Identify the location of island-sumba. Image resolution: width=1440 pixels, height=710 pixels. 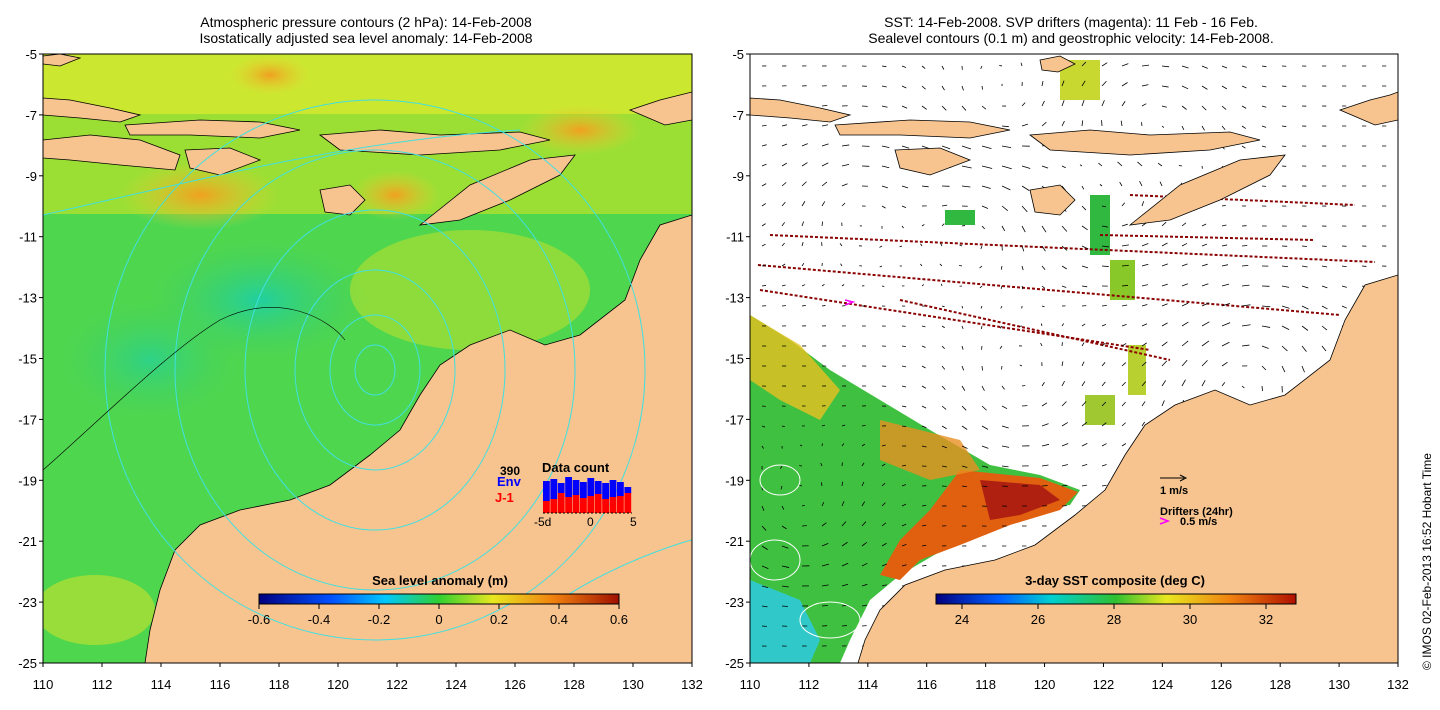
(1052, 200).